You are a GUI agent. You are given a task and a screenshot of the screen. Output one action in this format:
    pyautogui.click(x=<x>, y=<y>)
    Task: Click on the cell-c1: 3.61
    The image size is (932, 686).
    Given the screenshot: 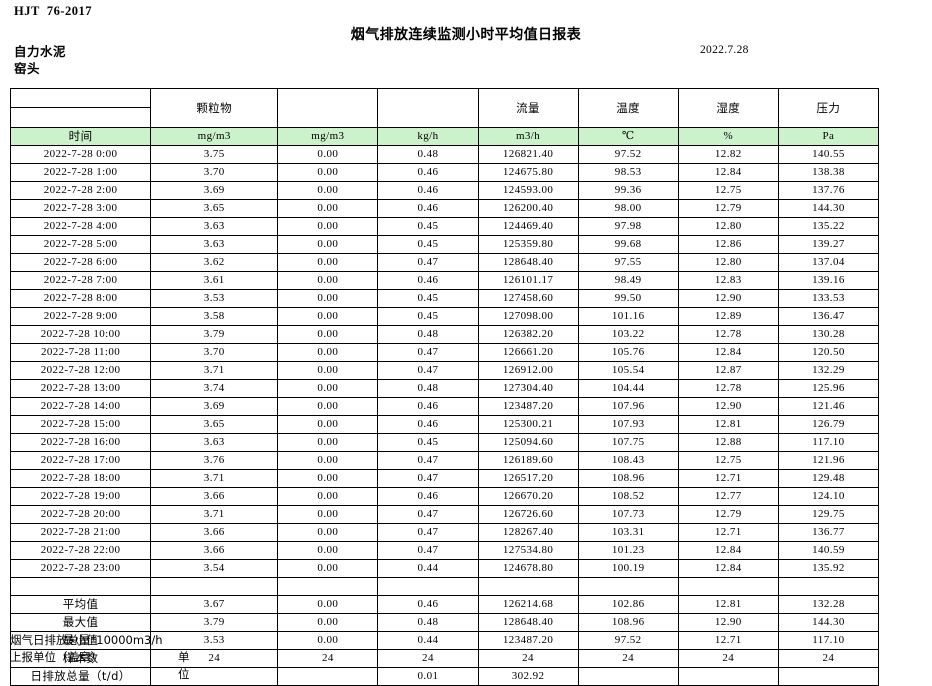 What is the action you would take?
    pyautogui.click(x=214, y=280)
    